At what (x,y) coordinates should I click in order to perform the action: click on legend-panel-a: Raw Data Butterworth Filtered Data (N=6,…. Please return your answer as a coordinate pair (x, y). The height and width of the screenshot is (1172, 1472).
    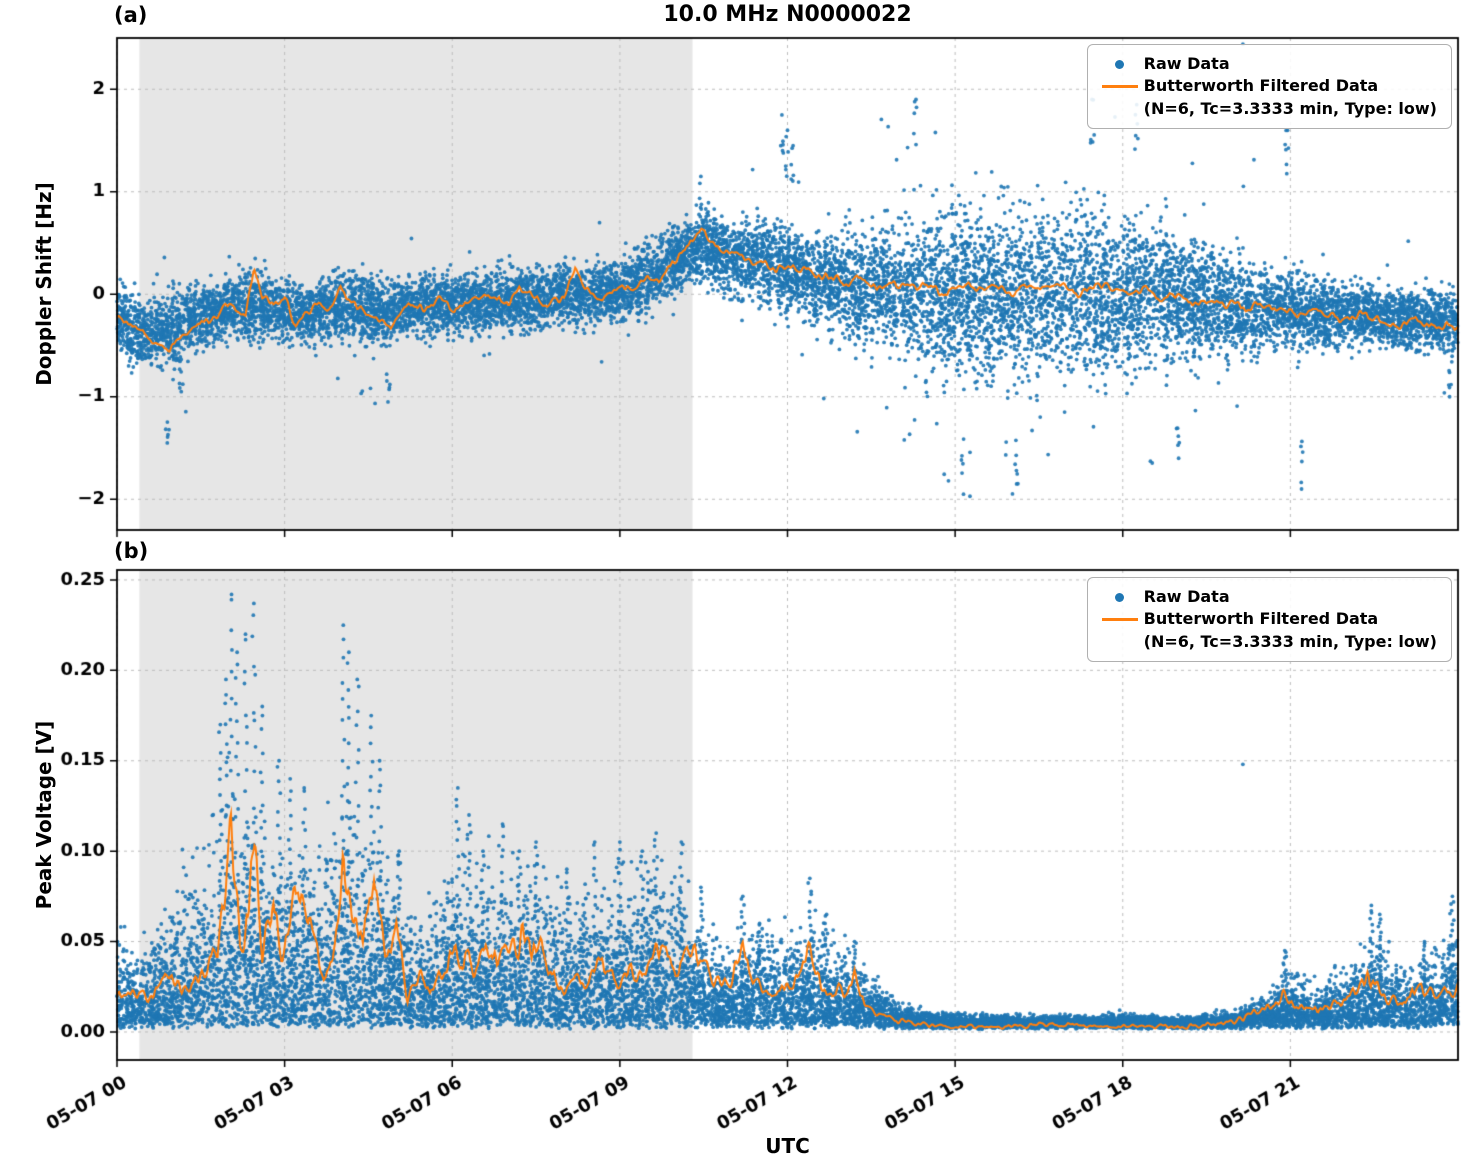
    Looking at the image, I should click on (1269, 87).